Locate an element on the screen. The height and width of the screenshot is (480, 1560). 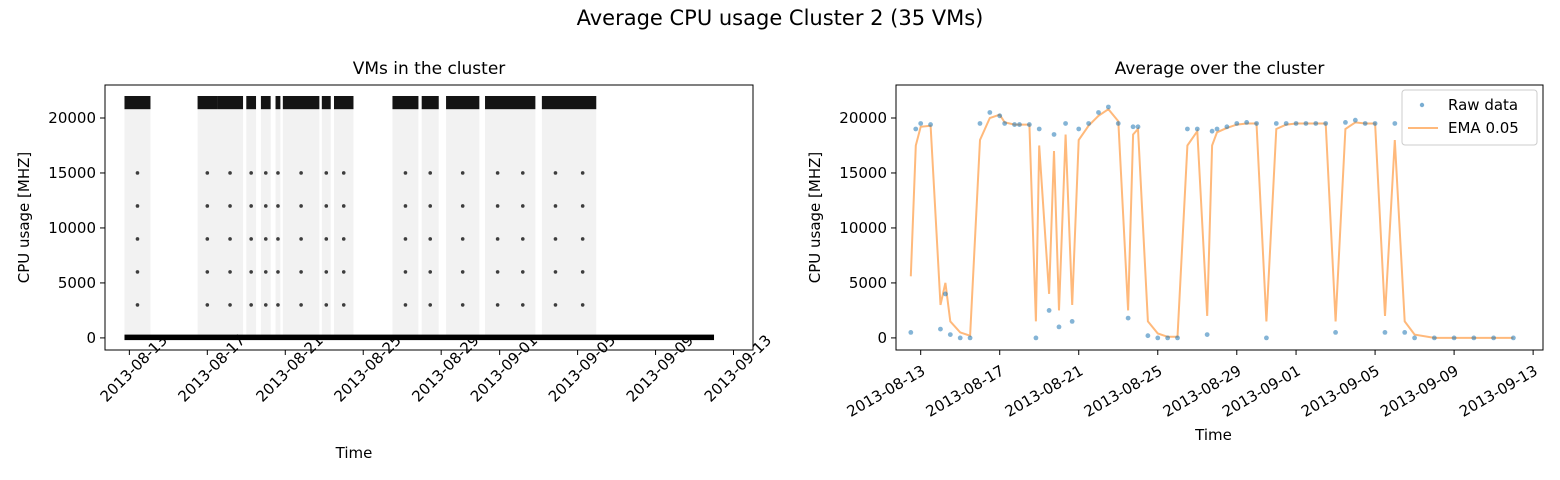
right-ytick-label: 15000 is located at coordinates (863, 173).